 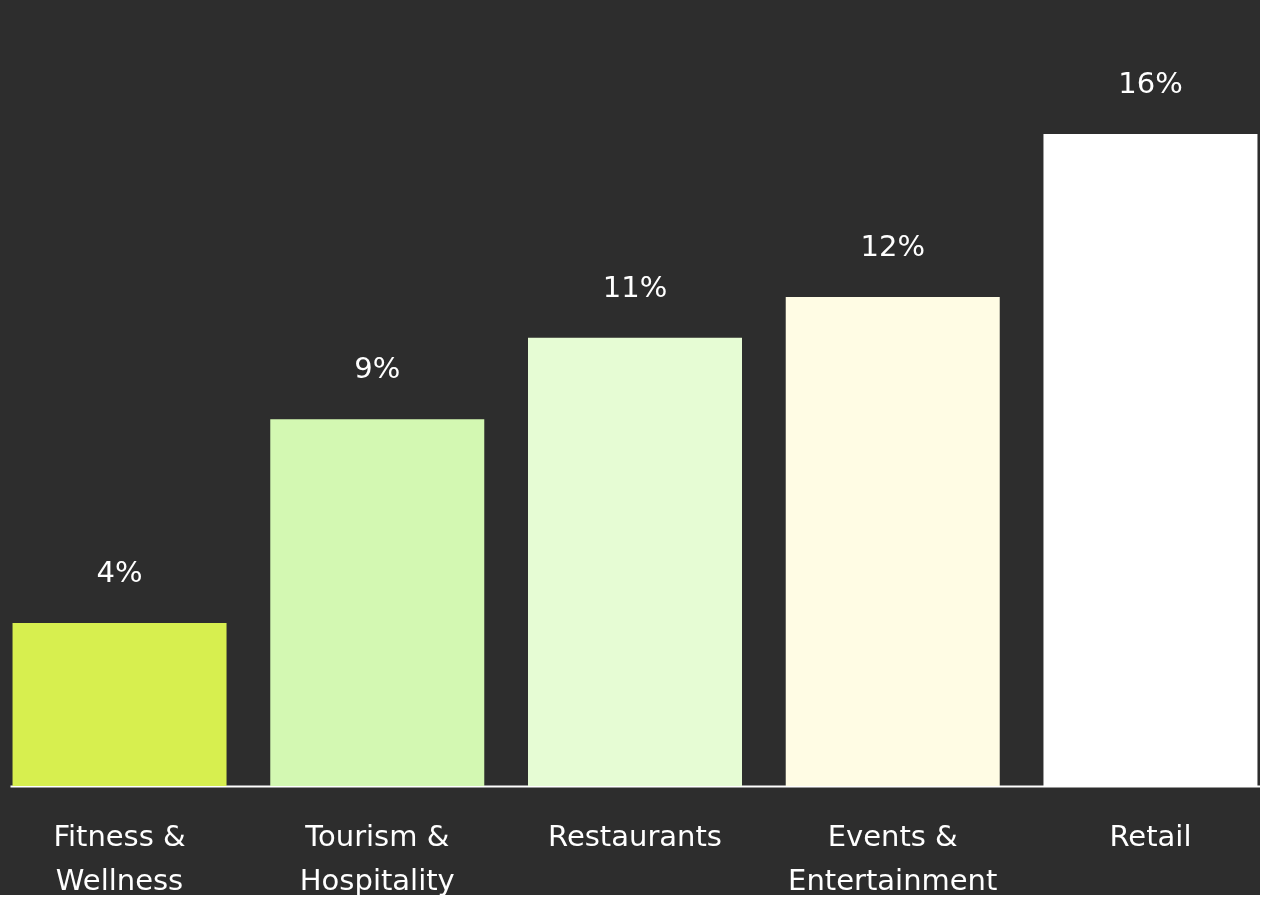 What do you see at coordinates (377, 857) in the screenshot?
I see `x-tick-label: Tourism & Hospitality` at bounding box center [377, 857].